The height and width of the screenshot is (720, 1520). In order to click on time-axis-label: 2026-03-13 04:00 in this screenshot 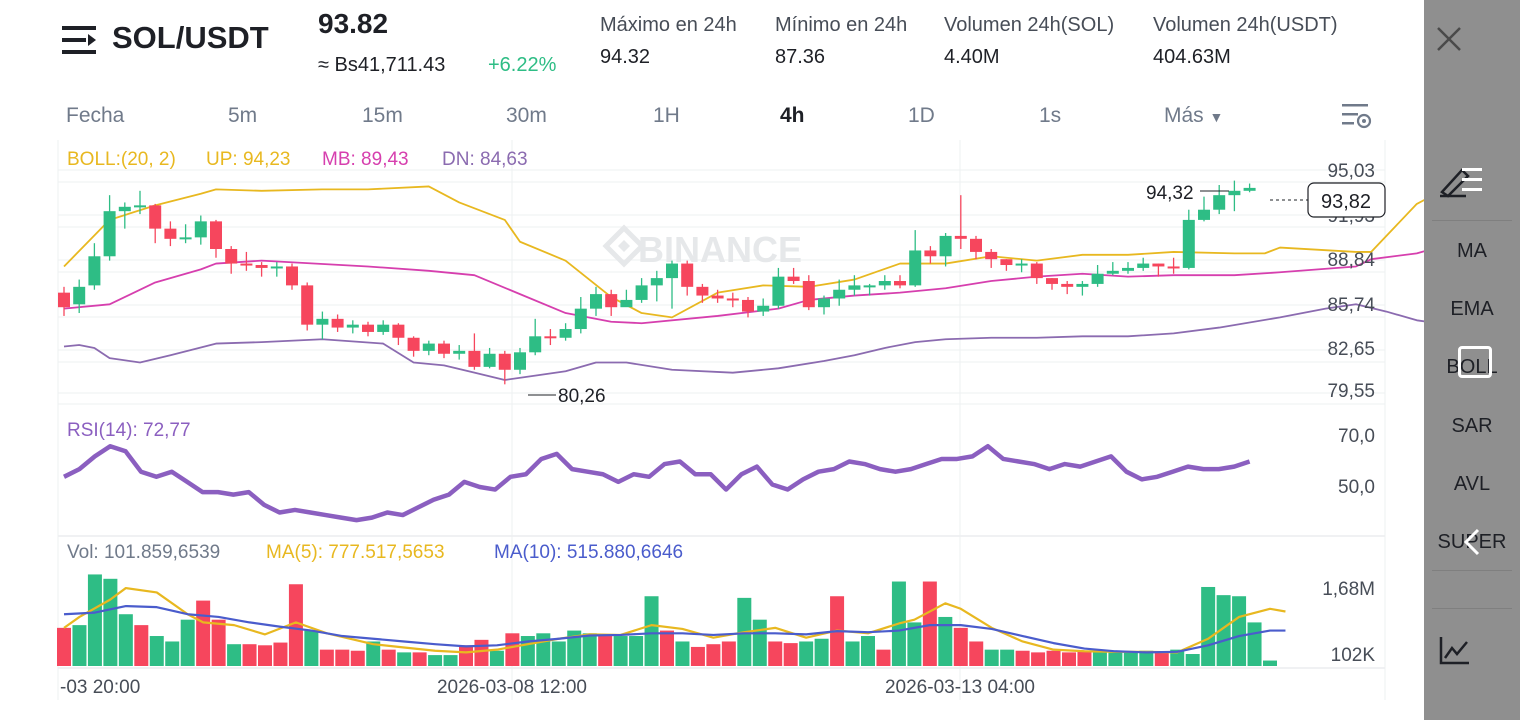, I will do `click(960, 687)`.